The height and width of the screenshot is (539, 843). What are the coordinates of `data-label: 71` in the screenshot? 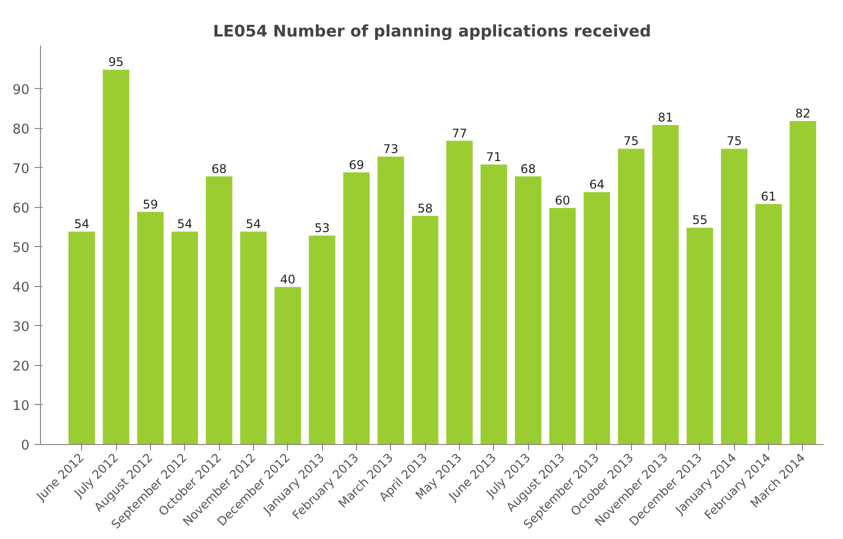 It's located at (494, 157).